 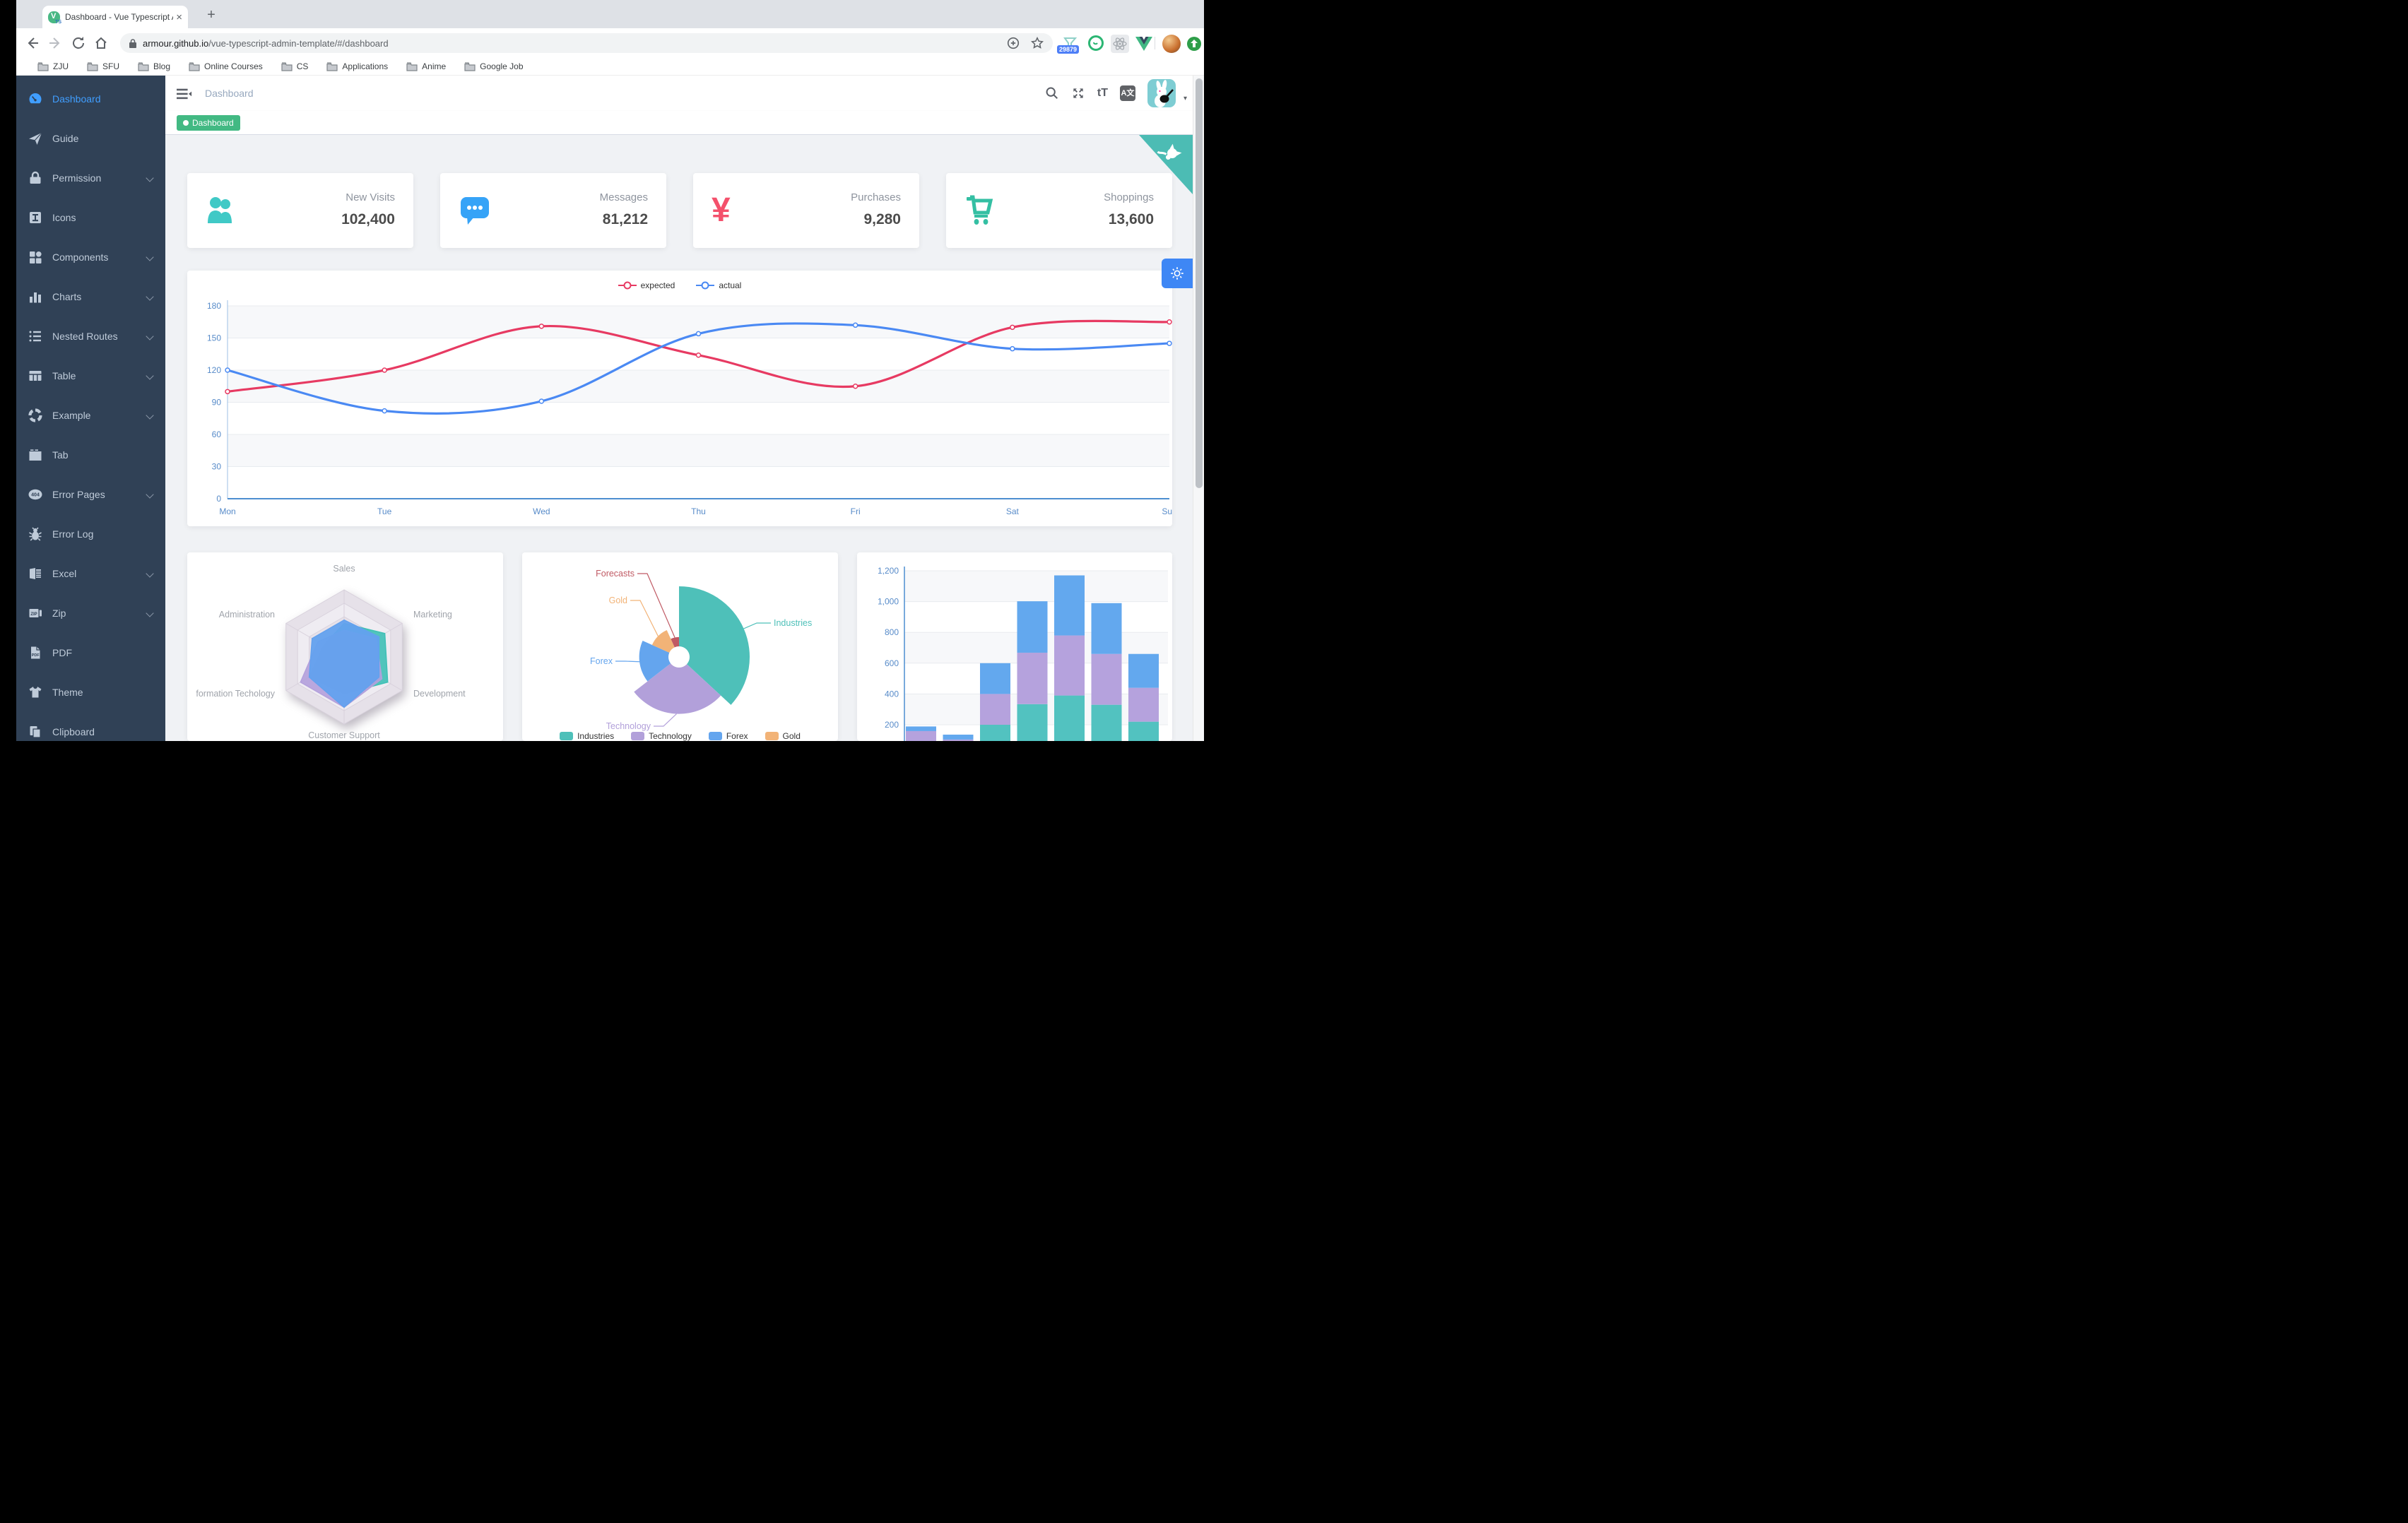 I want to click on pie-chart-legend: Industries Technology Forex Gold, so click(x=680, y=736).